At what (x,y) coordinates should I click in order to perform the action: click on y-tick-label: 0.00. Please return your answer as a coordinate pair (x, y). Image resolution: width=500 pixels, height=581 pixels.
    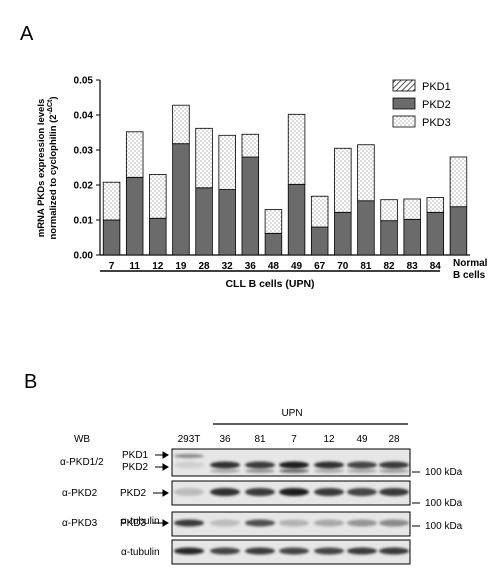
    Looking at the image, I should click on (84, 256).